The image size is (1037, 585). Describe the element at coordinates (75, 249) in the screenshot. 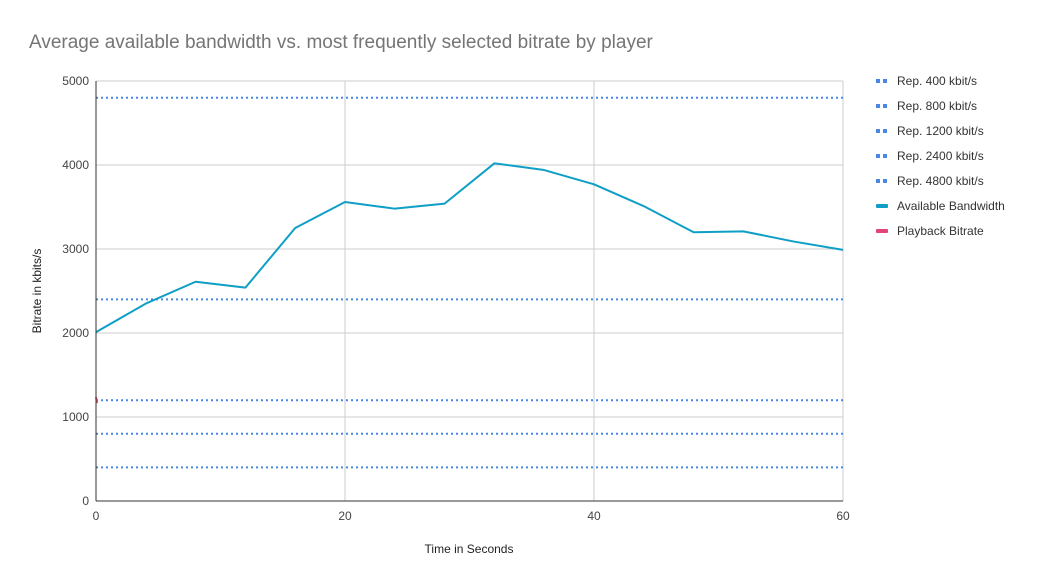

I see `y-tick-label: 3000` at that location.